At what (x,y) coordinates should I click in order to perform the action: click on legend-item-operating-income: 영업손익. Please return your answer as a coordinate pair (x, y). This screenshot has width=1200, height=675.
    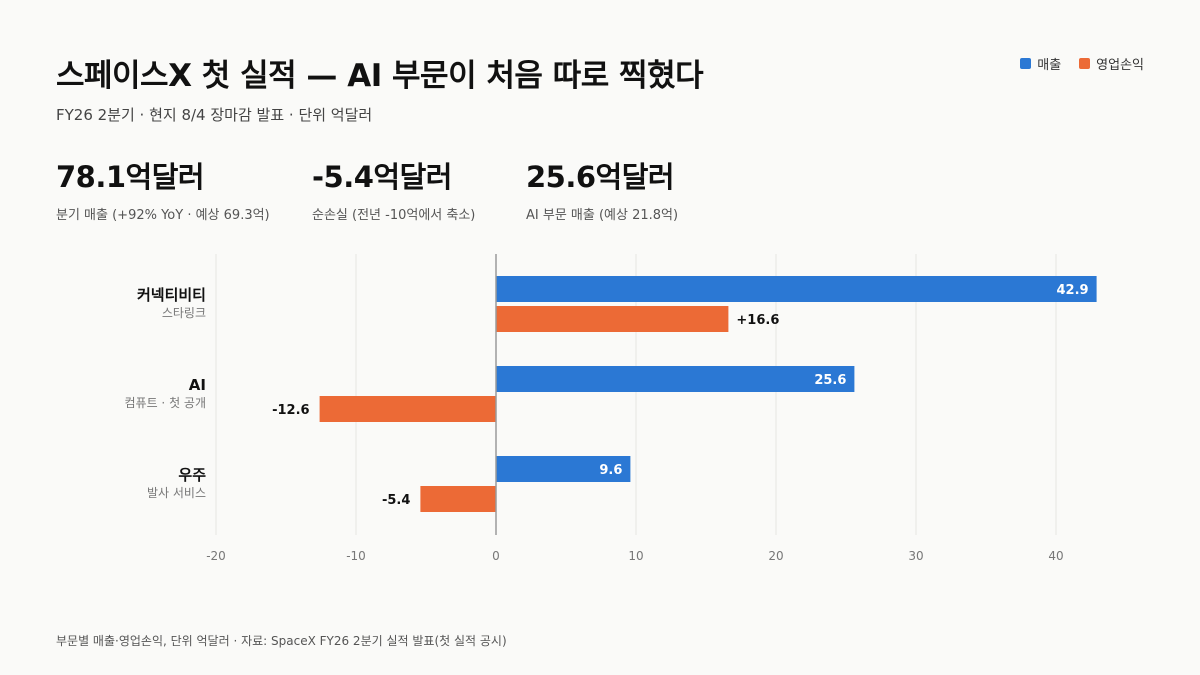
    Looking at the image, I should click on (1111, 63).